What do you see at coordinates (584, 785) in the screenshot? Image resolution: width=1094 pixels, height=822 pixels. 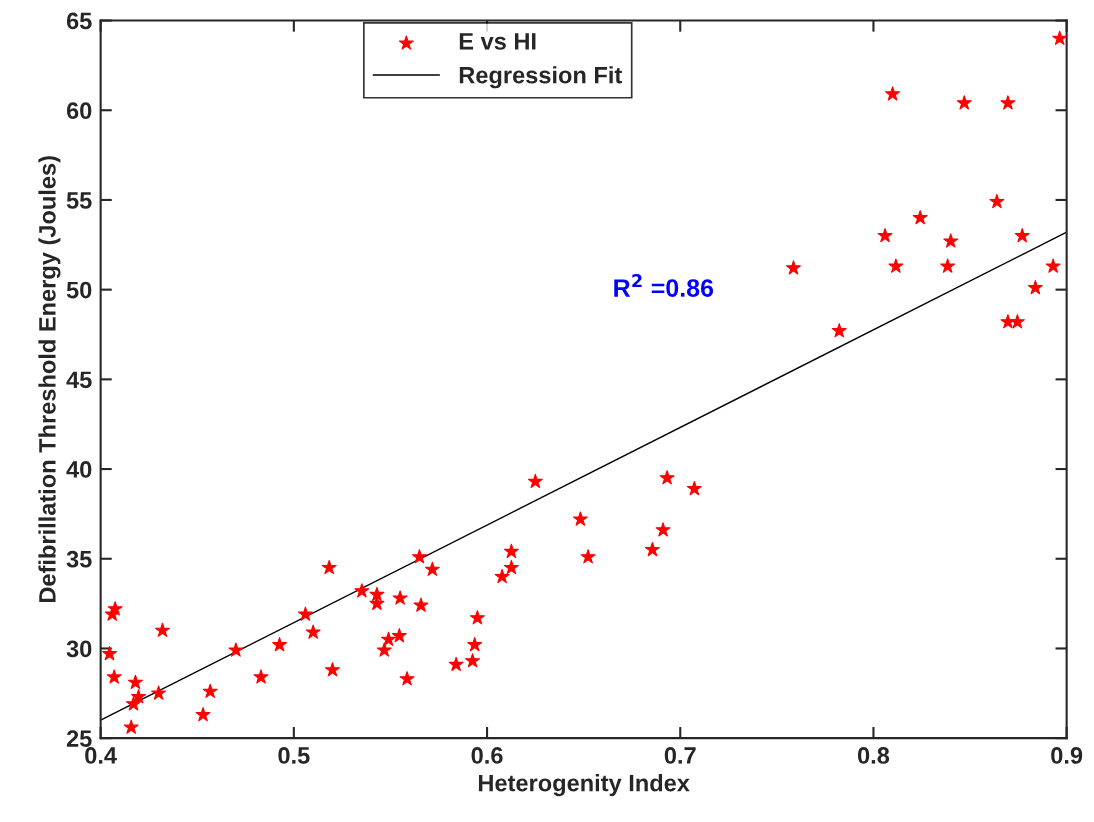 I see `x-axis-title: Heterogenity Index` at bounding box center [584, 785].